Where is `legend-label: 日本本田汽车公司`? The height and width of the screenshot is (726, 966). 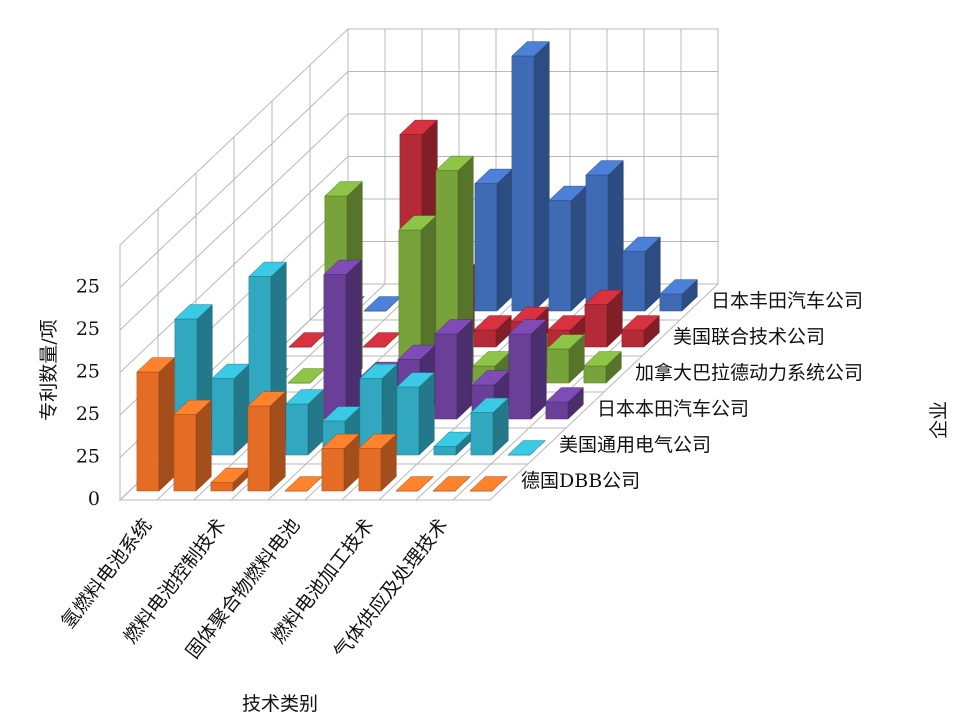 legend-label: 日本本田汽车公司 is located at coordinates (673, 409).